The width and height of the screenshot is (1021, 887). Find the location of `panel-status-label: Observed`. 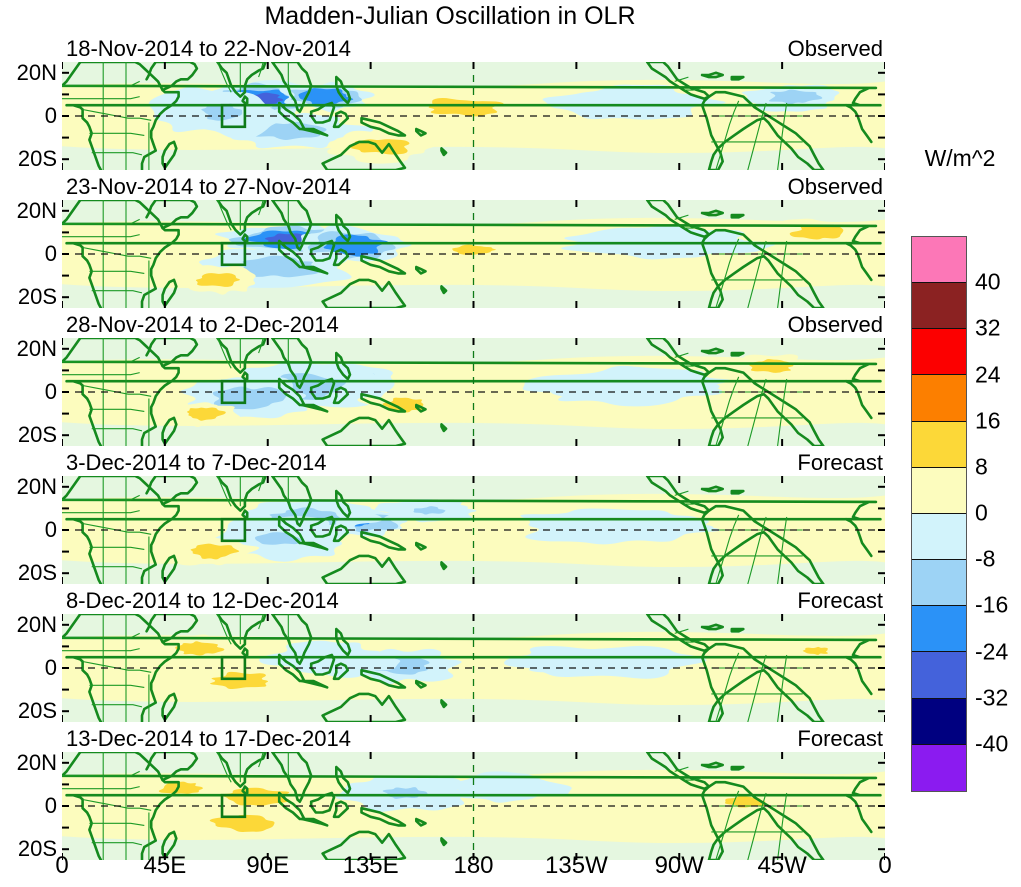

panel-status-label: Observed is located at coordinates (835, 186).